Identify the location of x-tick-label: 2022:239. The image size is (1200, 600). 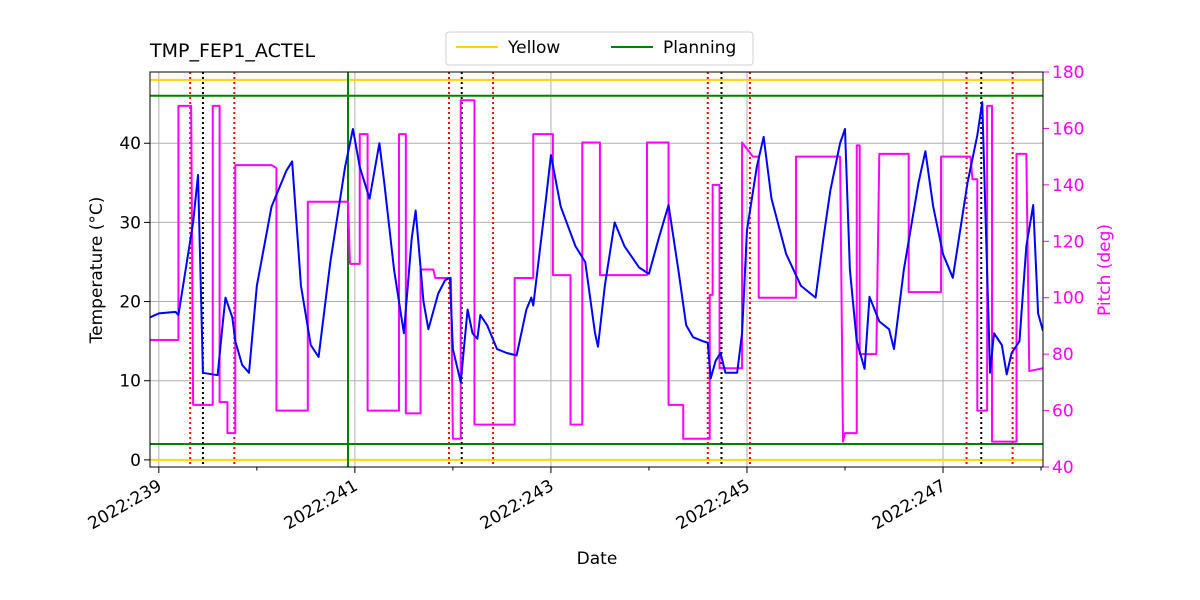
(125, 505).